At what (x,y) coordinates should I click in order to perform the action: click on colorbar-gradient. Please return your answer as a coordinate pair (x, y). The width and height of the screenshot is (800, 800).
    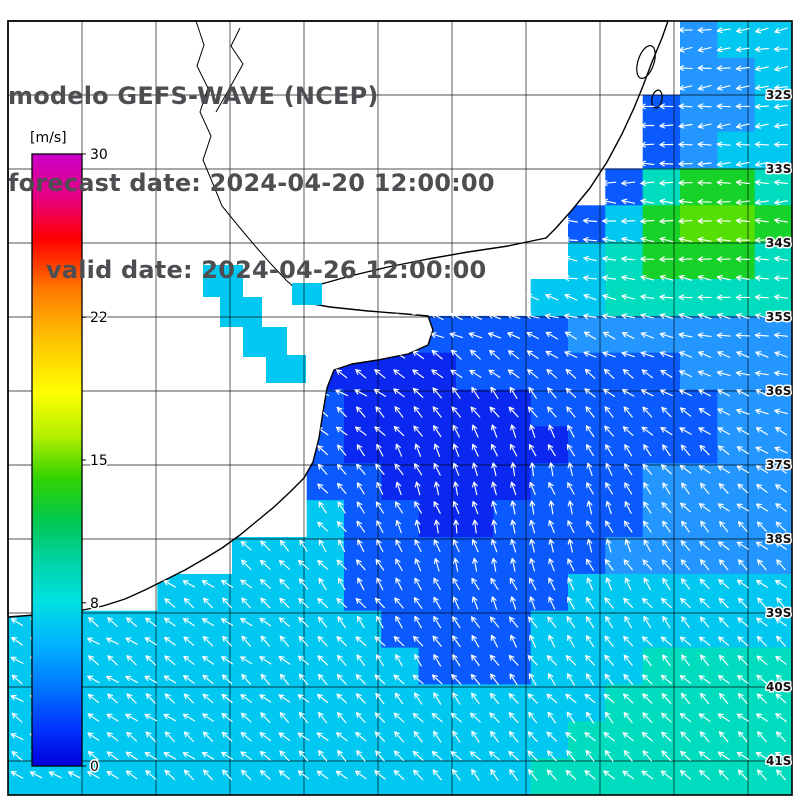
    Looking at the image, I should click on (57, 460).